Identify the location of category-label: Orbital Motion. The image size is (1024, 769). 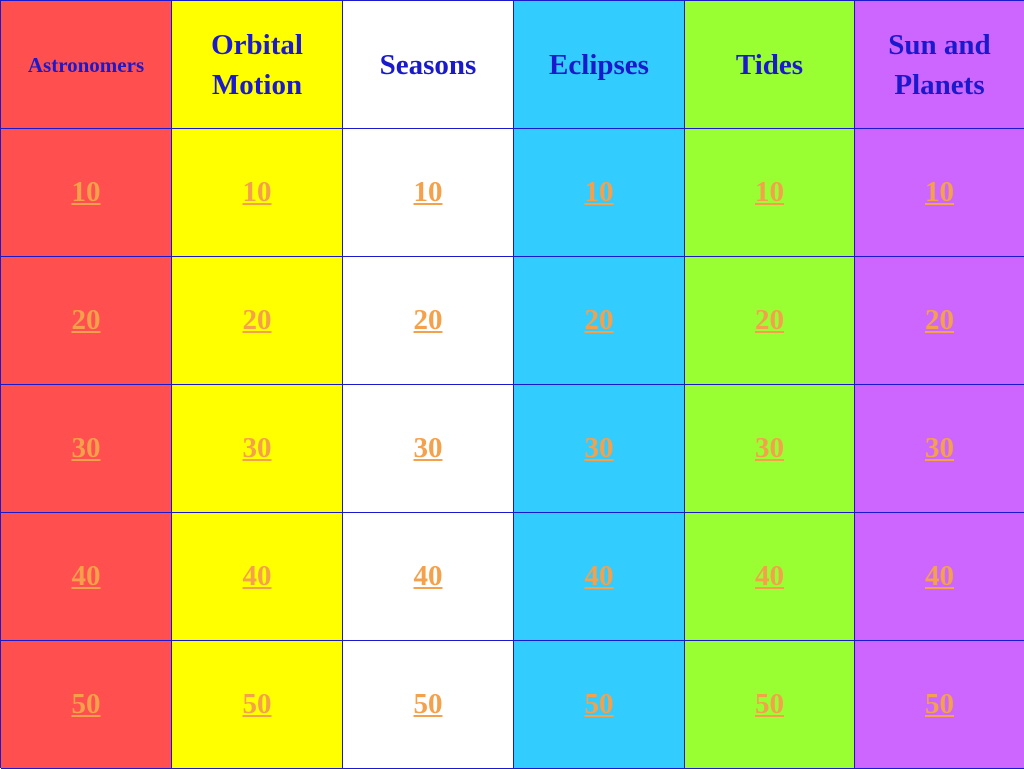
(257, 64).